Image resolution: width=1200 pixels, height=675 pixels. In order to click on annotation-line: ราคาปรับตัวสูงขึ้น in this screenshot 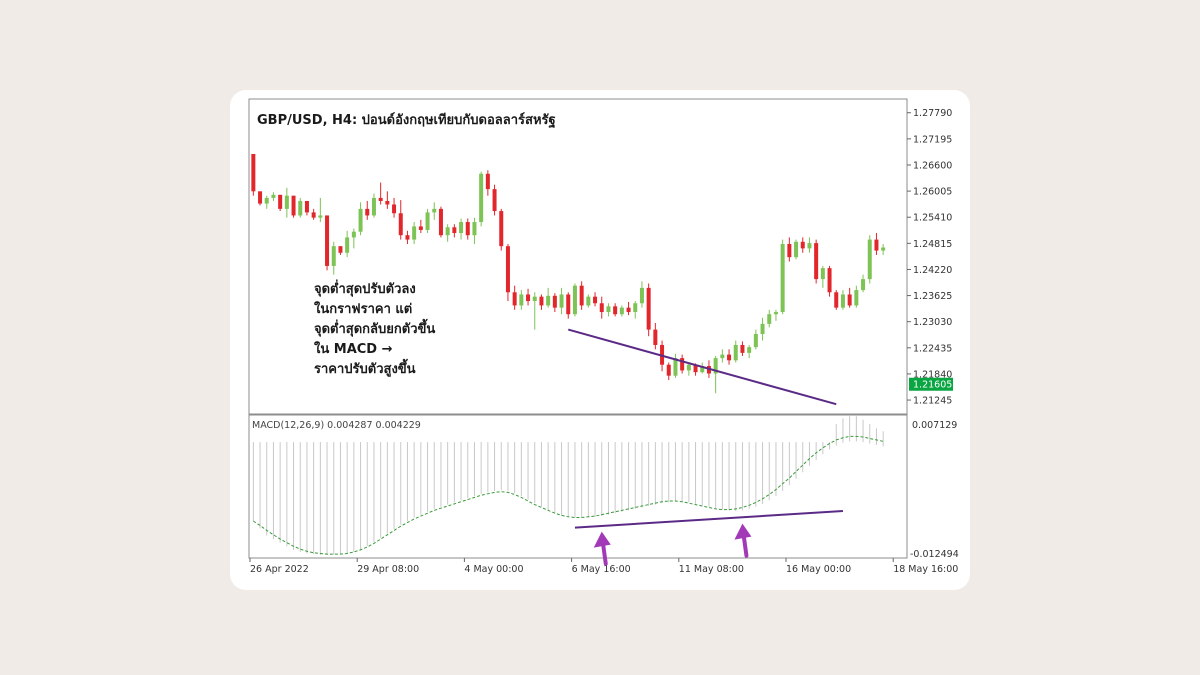, I will do `click(365, 367)`.